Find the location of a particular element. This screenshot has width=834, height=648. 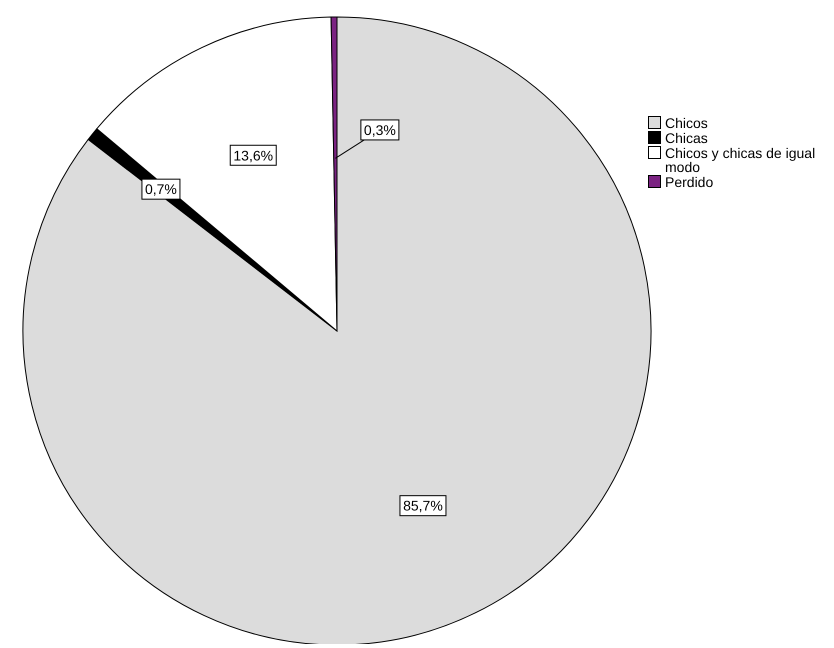

data-label: 0,7% is located at coordinates (160, 189).